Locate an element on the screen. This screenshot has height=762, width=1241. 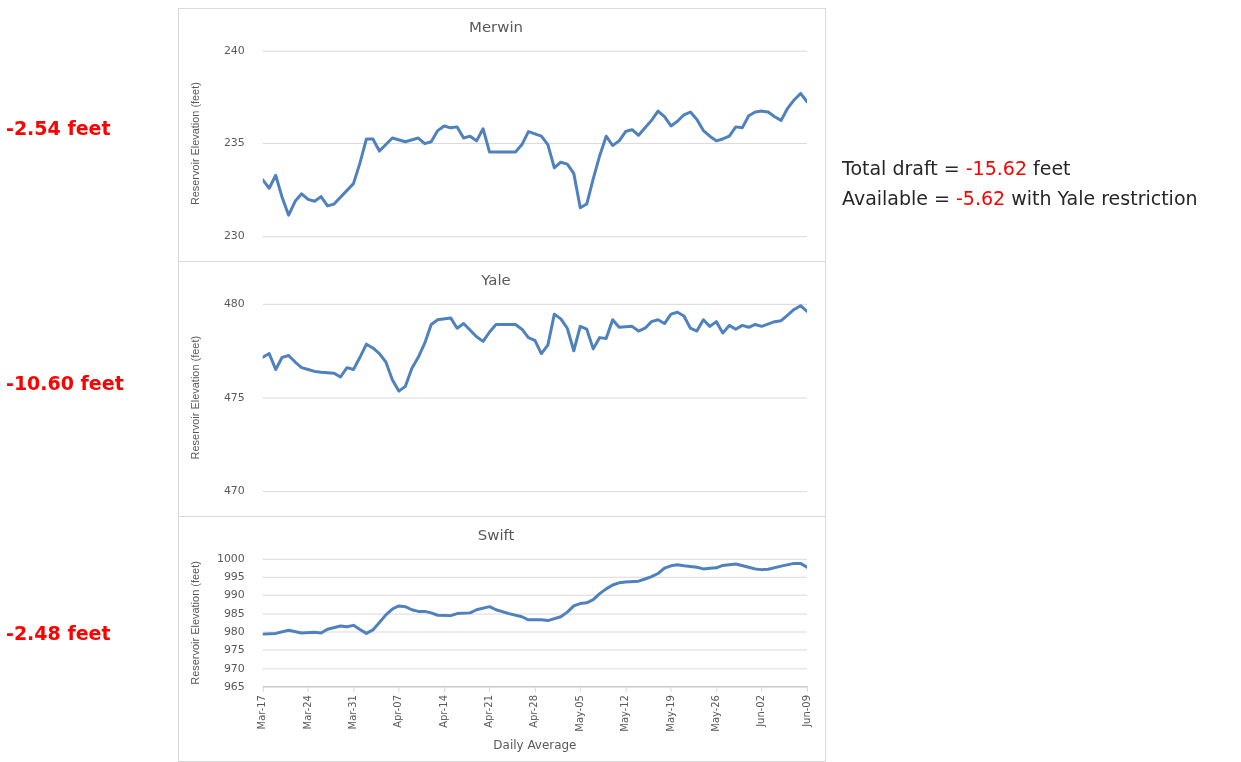
y-tick-label: 475 is located at coordinates (234, 397).